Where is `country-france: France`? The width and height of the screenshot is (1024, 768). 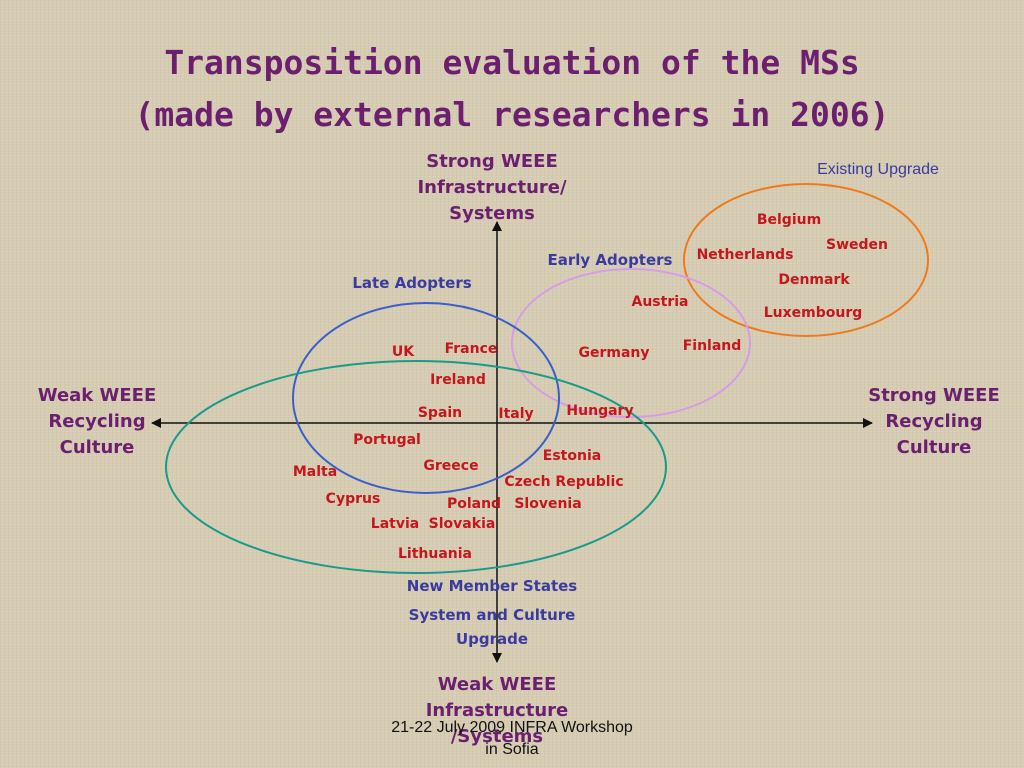
country-france: France is located at coordinates (471, 349).